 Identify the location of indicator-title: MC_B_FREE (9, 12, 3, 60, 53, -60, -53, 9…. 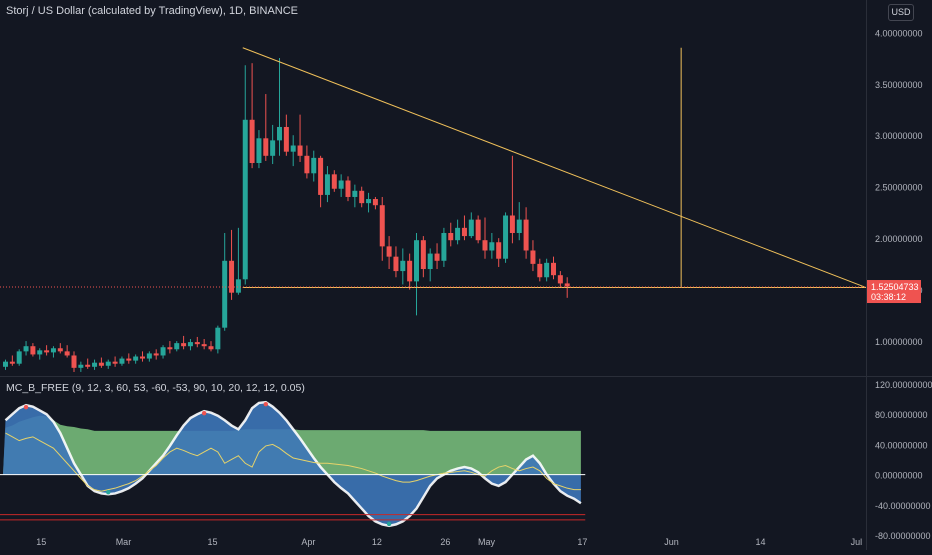
(155, 388).